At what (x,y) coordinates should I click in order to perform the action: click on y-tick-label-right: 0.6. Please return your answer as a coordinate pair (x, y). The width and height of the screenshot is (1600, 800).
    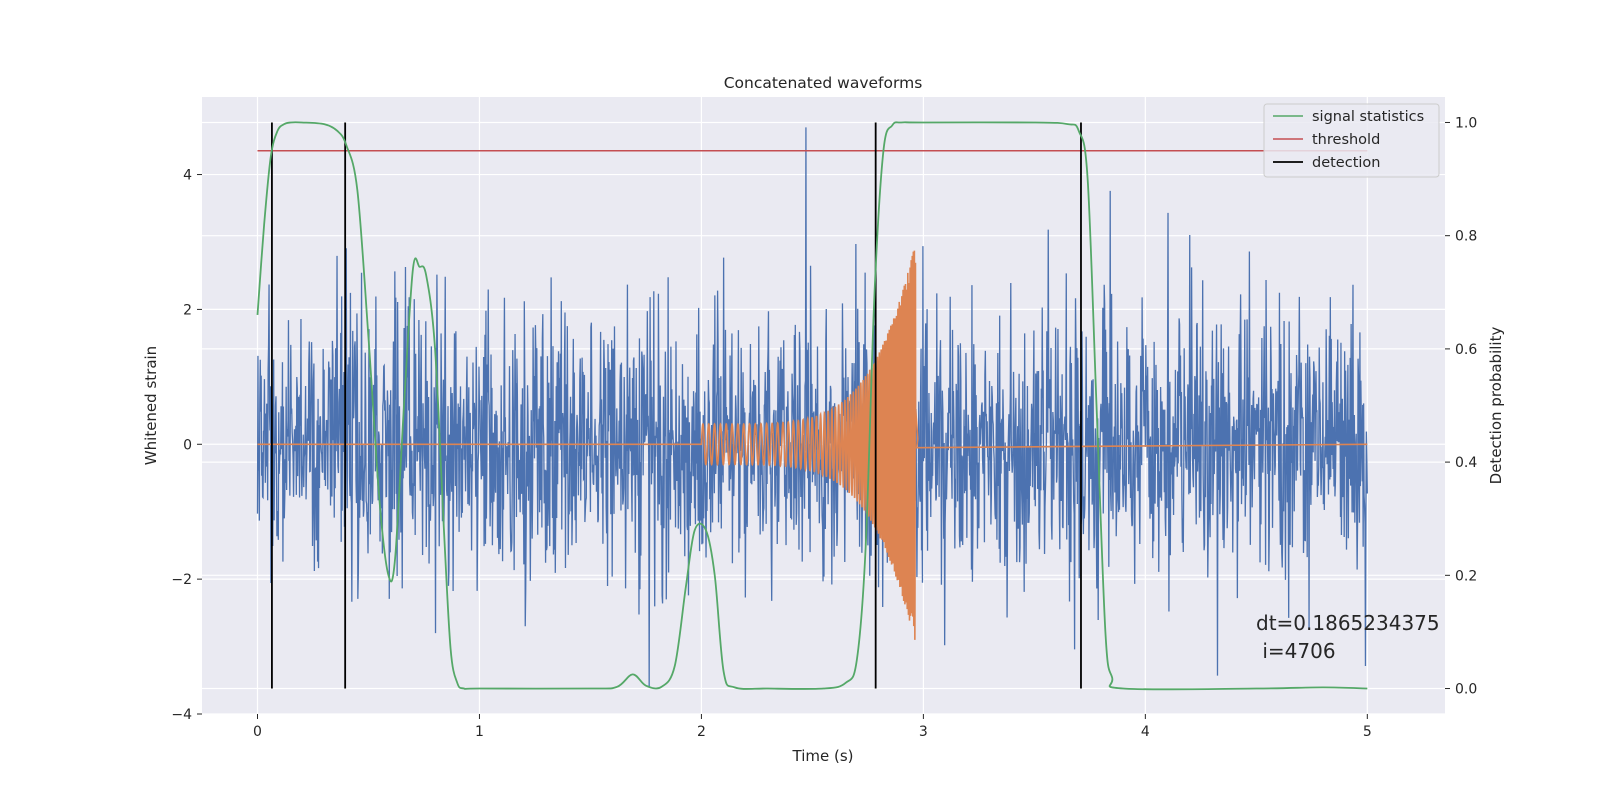
    Looking at the image, I should click on (1466, 350).